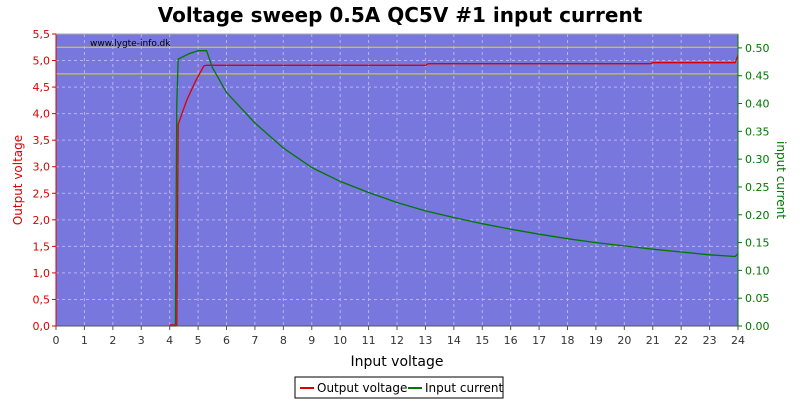  I want to click on chart-title: Voltage sweep 0.5A QC5V #1 input current, so click(400, 15).